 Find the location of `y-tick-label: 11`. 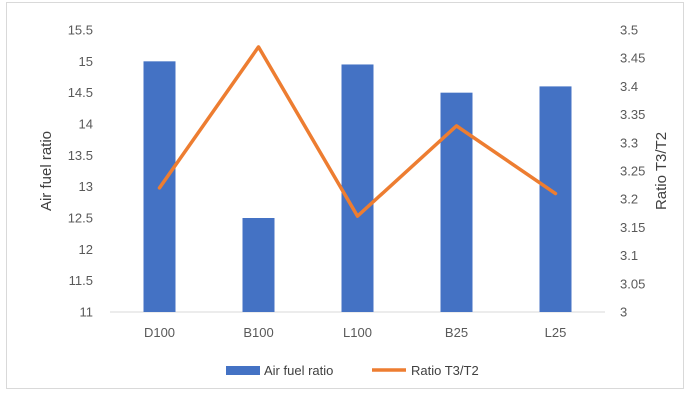

y-tick-label: 11 is located at coordinates (87, 312).